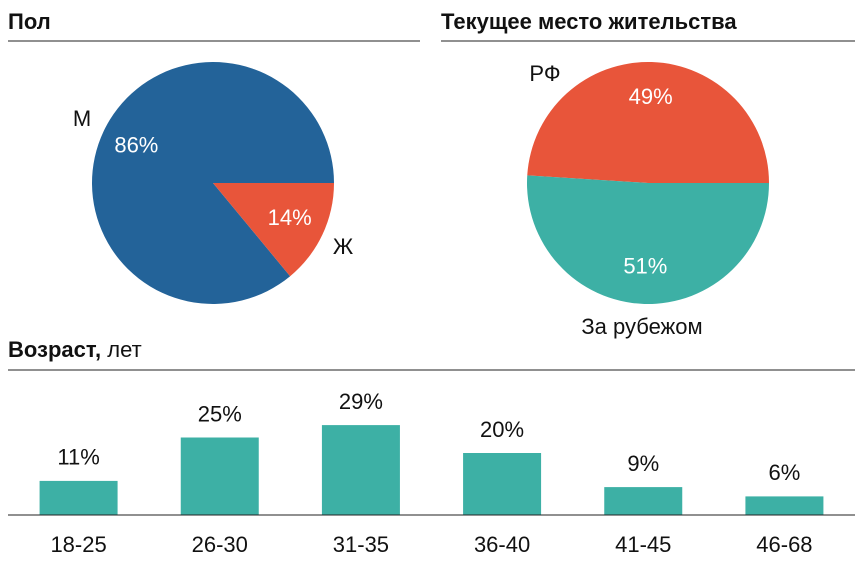 Image resolution: width=865 pixels, height=569 pixels. Describe the element at coordinates (502, 429) in the screenshot. I see `value-label: 20%` at that location.